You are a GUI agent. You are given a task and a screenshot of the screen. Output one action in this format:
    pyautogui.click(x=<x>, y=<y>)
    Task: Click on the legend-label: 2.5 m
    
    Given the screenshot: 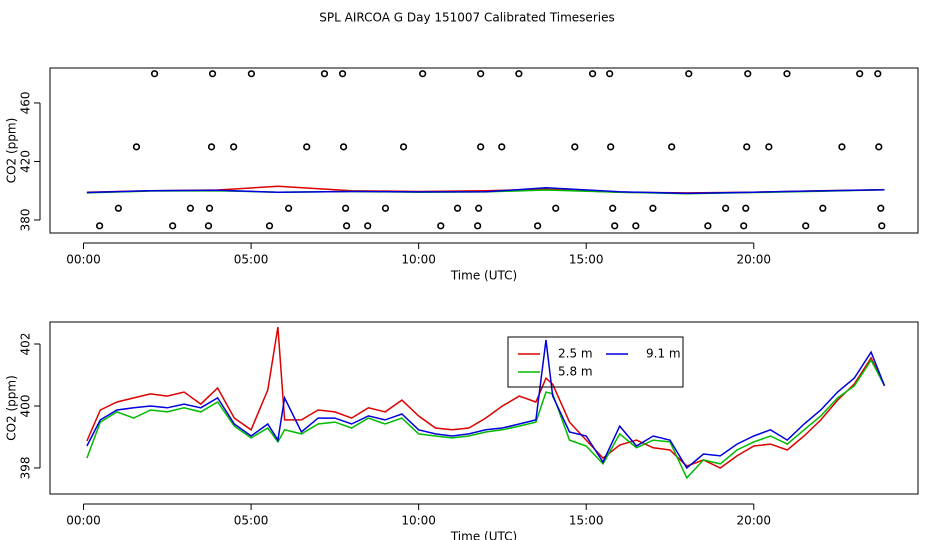 What is the action you would take?
    pyautogui.click(x=575, y=354)
    